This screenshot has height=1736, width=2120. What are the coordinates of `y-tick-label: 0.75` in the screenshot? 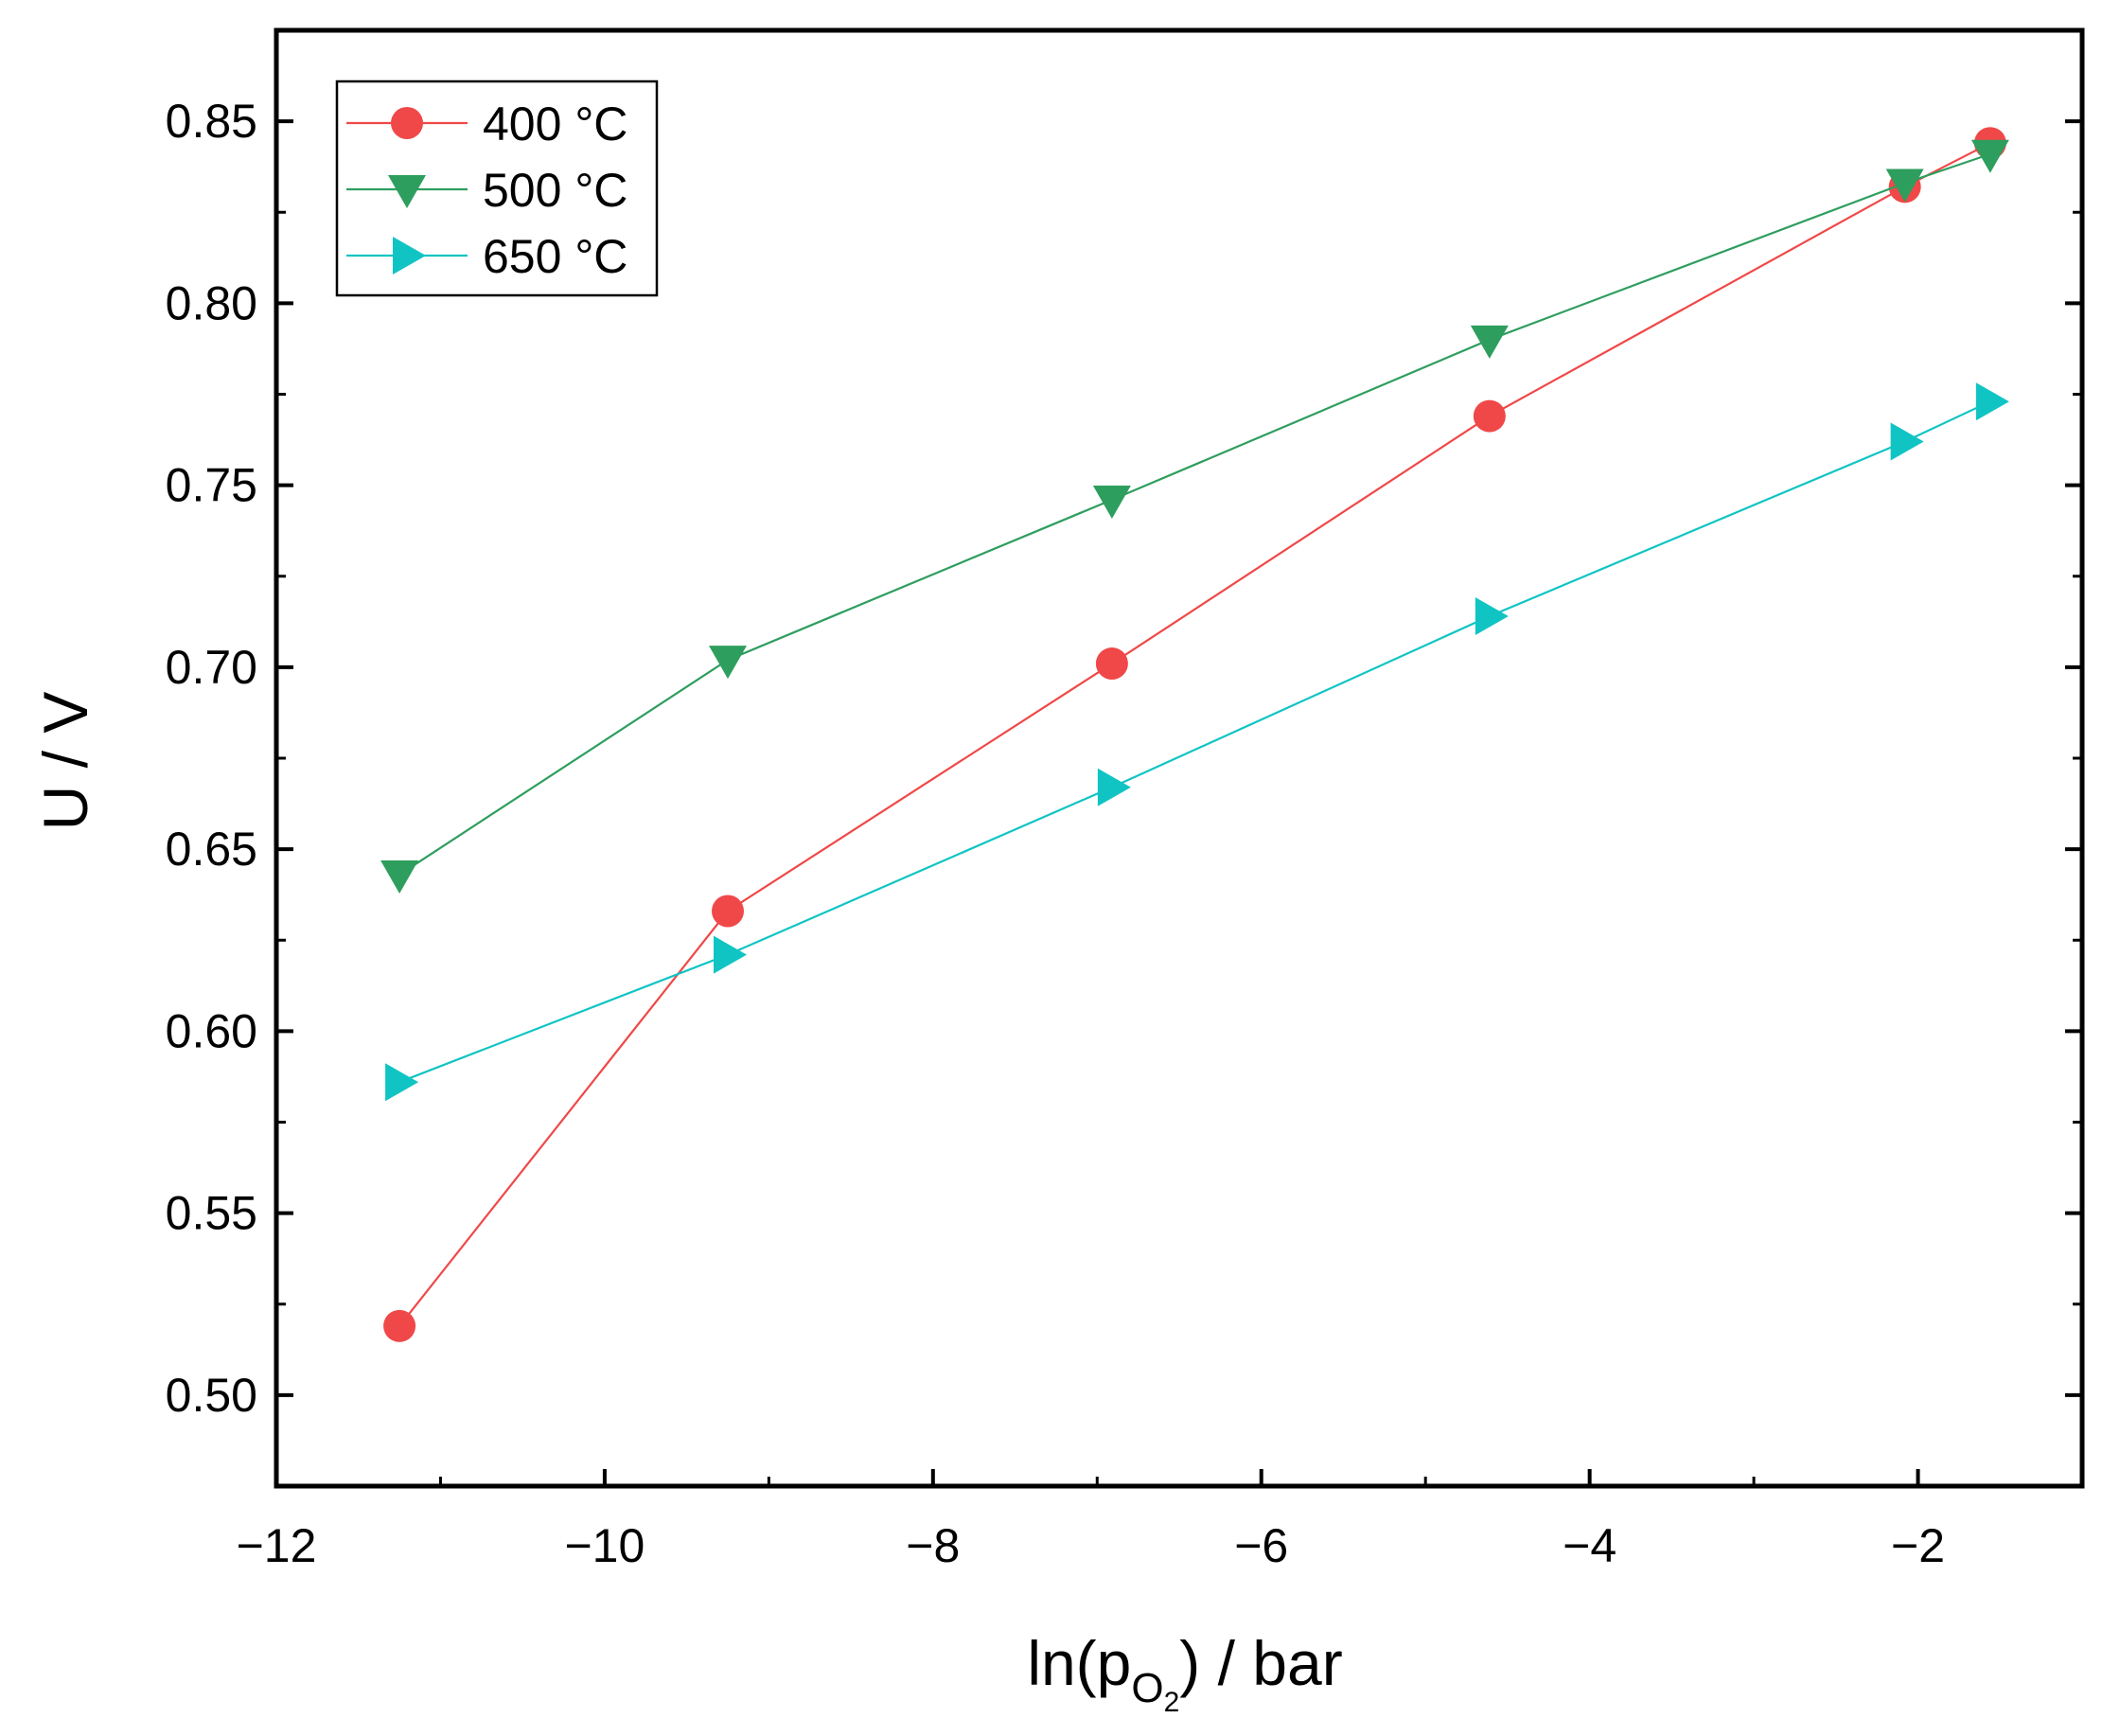 It's located at (211, 485).